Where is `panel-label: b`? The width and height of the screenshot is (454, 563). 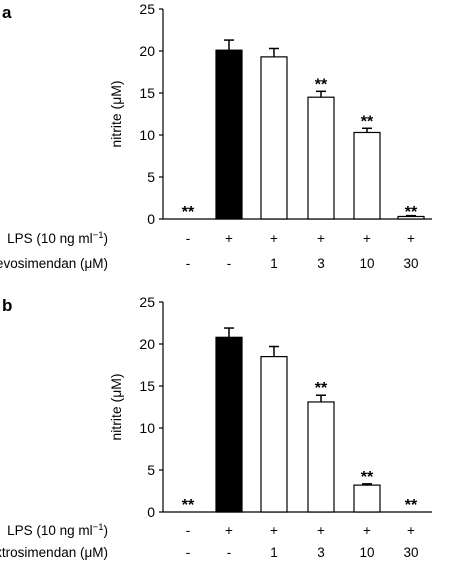 panel-label: b is located at coordinates (7, 305).